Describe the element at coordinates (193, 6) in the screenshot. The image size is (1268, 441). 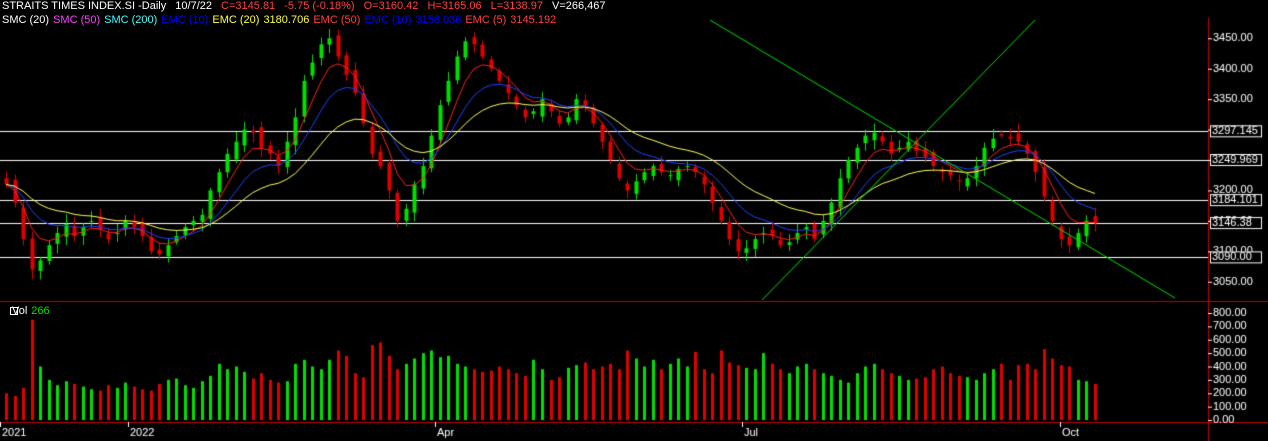
I see `header-date: 10/7/22` at that location.